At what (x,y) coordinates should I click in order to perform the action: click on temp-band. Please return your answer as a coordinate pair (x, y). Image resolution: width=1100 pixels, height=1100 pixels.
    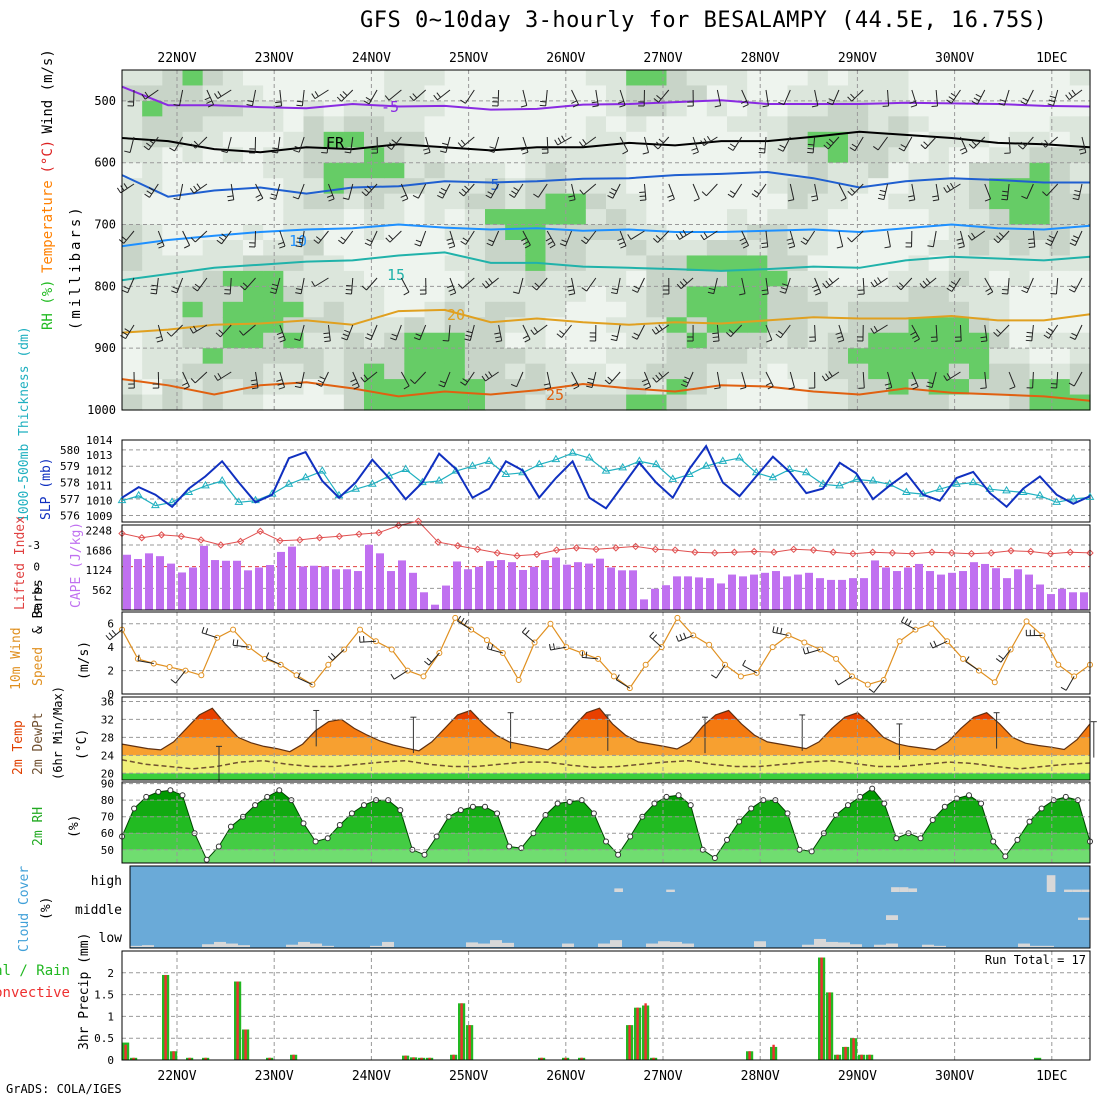
    Looking at the image, I should click on (606, 764).